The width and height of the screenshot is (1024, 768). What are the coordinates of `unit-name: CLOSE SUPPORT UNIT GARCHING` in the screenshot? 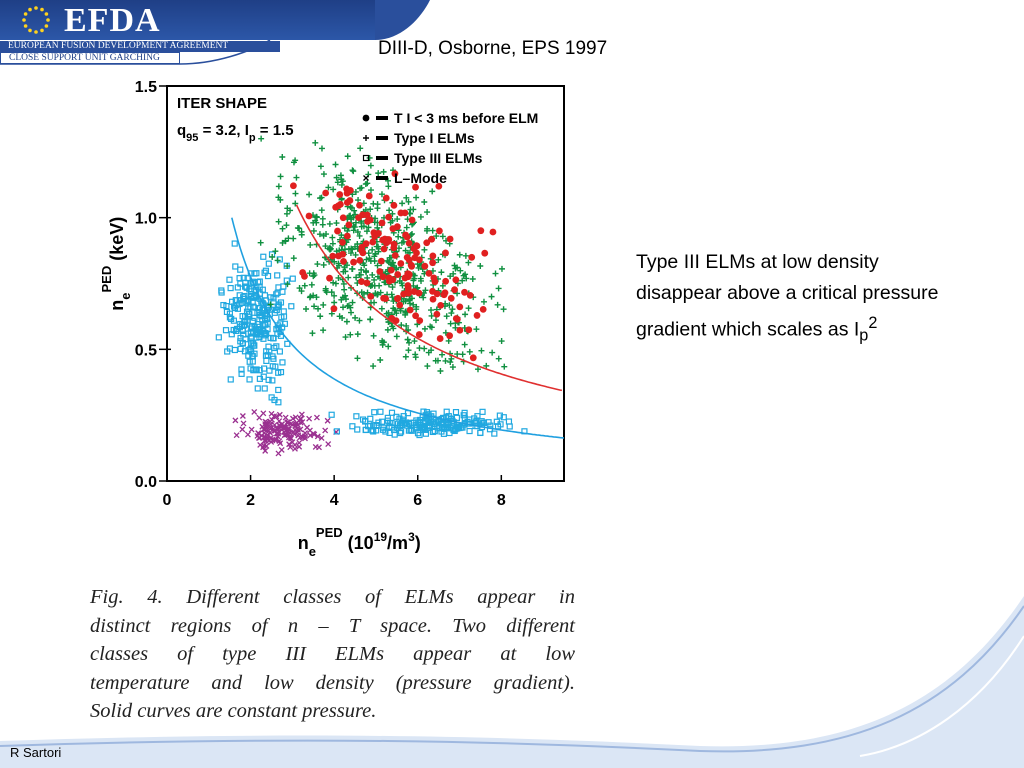 It's located at (90, 58).